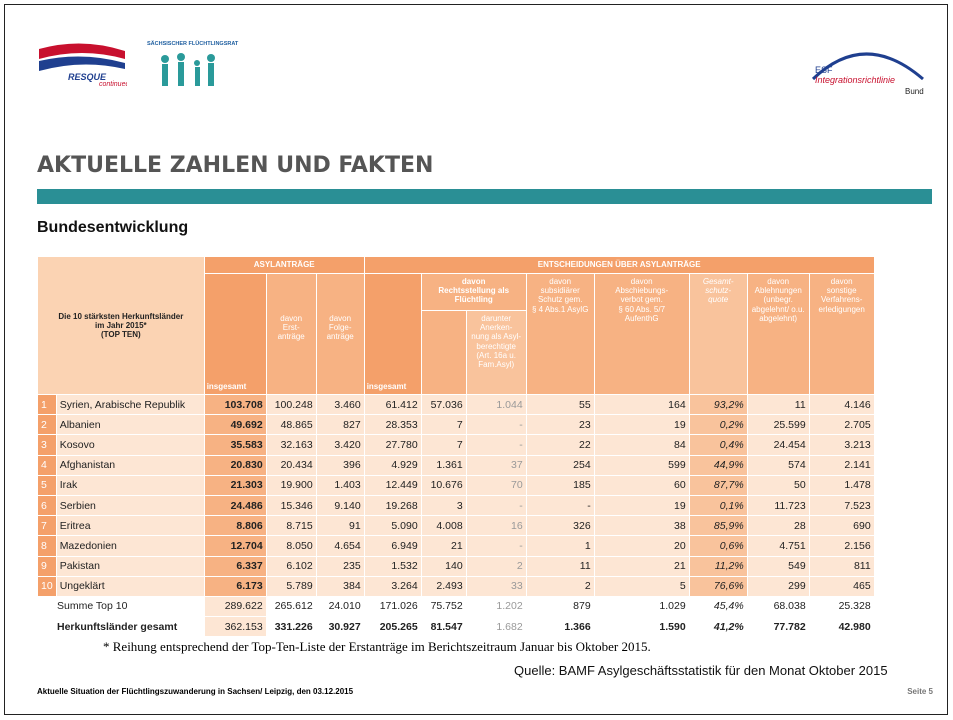 The height and width of the screenshot is (720, 953). What do you see at coordinates (619, 265) in the screenshot?
I see `group-header: ENTSCHEIDUNGEN ÜBER ASYLANTRÄGE` at bounding box center [619, 265].